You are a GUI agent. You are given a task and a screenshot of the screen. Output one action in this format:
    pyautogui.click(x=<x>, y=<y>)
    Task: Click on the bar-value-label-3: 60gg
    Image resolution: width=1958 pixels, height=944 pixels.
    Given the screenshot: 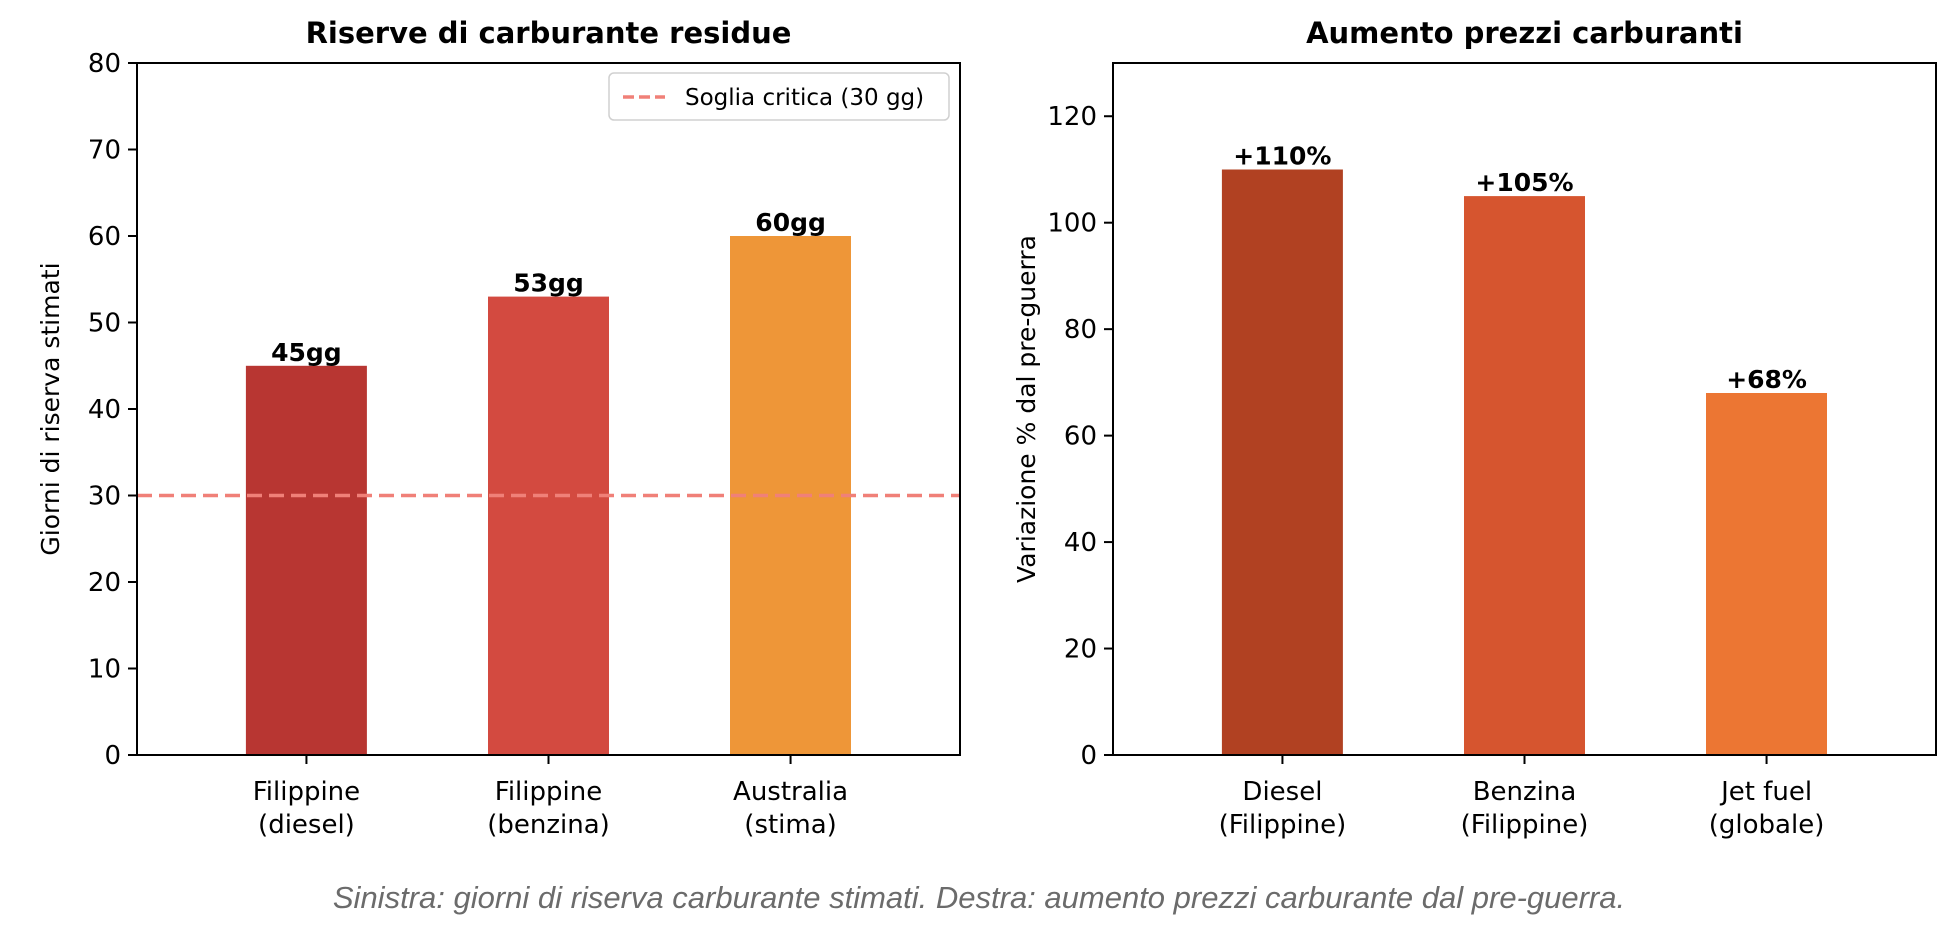 What is the action you would take?
    pyautogui.click(x=790, y=222)
    